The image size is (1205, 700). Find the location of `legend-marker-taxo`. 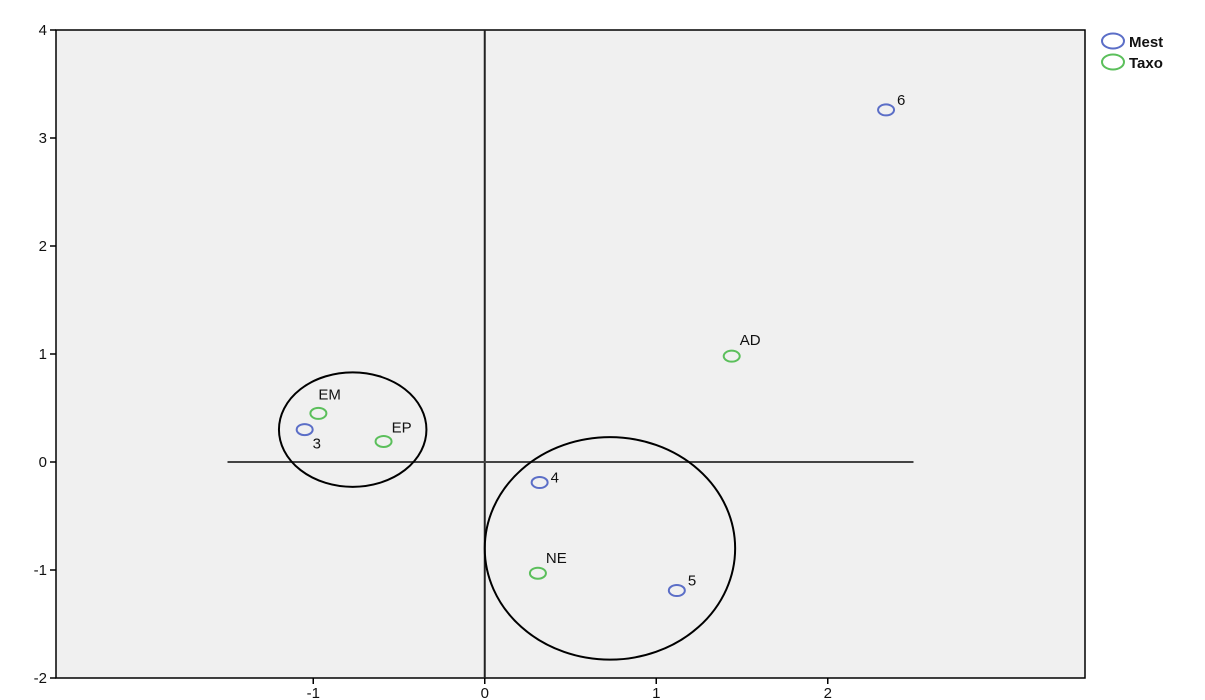

legend-marker-taxo is located at coordinates (1113, 62).